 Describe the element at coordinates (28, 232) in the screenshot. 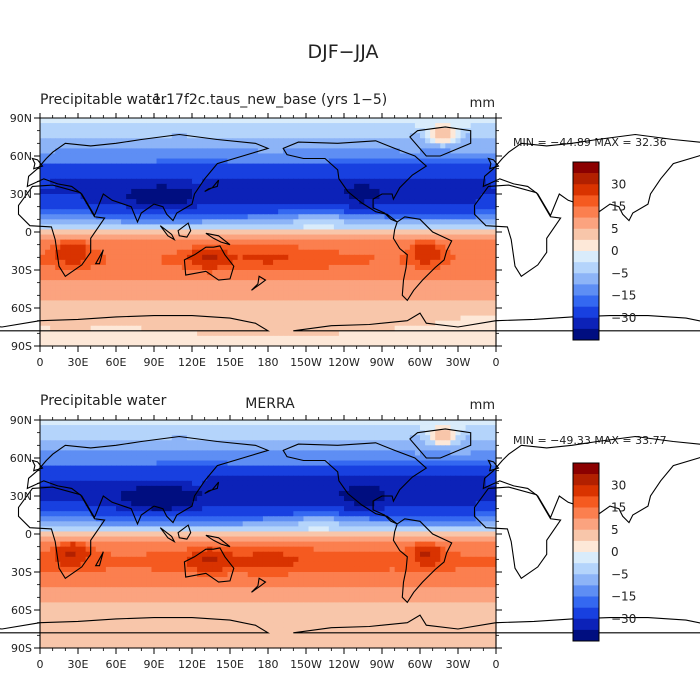

I see `y-tick-label: 0` at that location.